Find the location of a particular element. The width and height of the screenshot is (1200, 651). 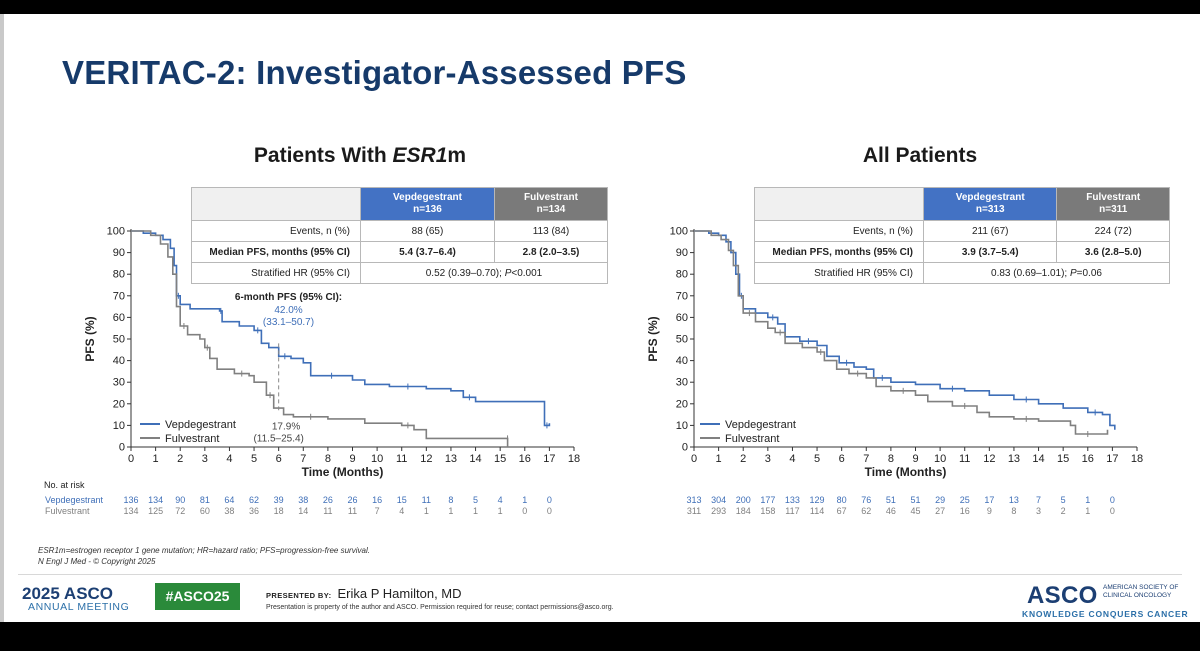

at-risk-value: 158 is located at coordinates (767, 511).